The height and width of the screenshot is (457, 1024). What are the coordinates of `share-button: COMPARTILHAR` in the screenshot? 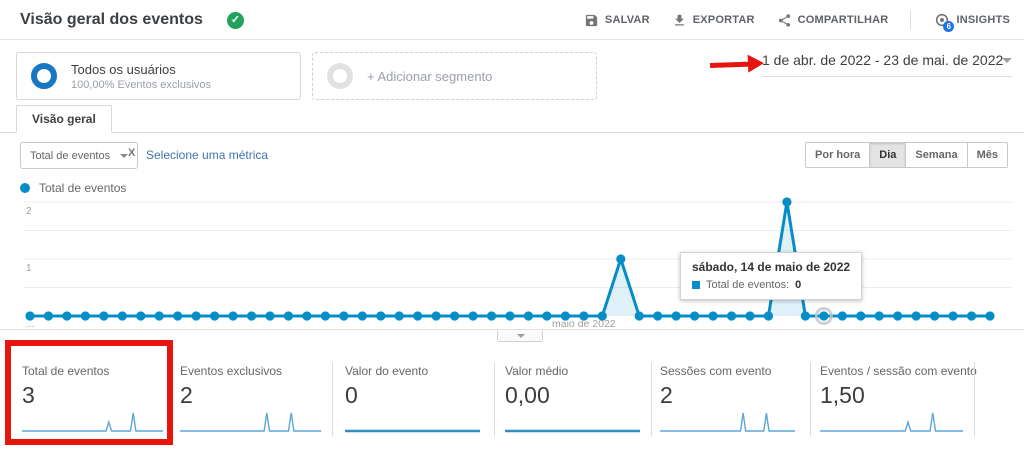 It's located at (833, 20).